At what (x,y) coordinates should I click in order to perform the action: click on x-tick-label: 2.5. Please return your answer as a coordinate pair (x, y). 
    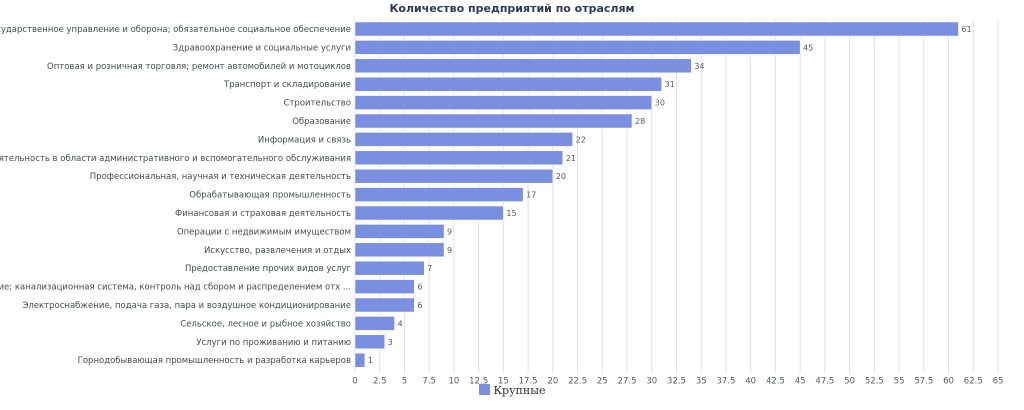
    Looking at the image, I should click on (380, 381).